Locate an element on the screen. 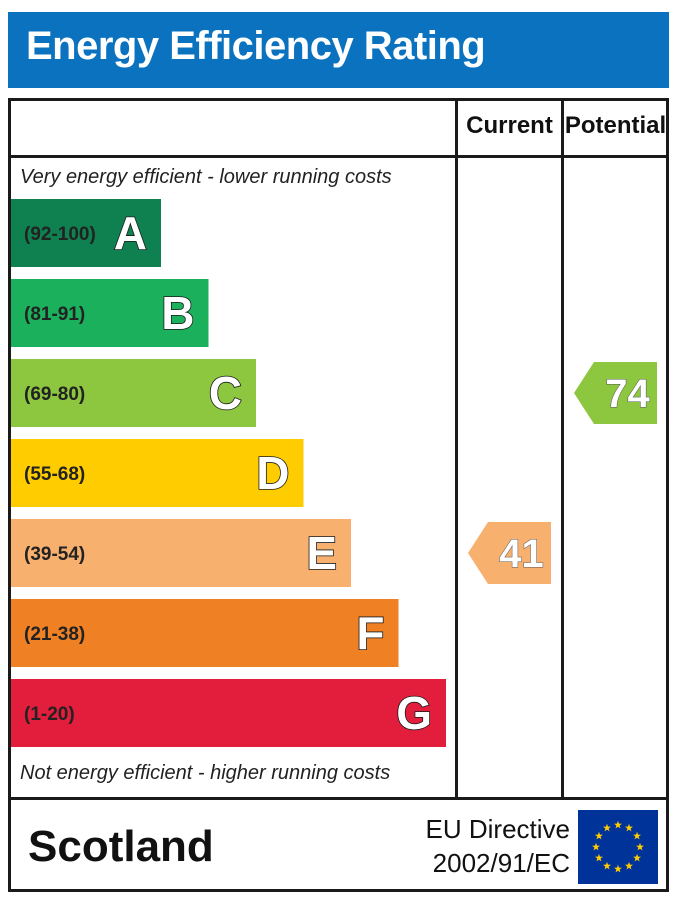  chart-title: Energy Efficiency Rating is located at coordinates (256, 46).